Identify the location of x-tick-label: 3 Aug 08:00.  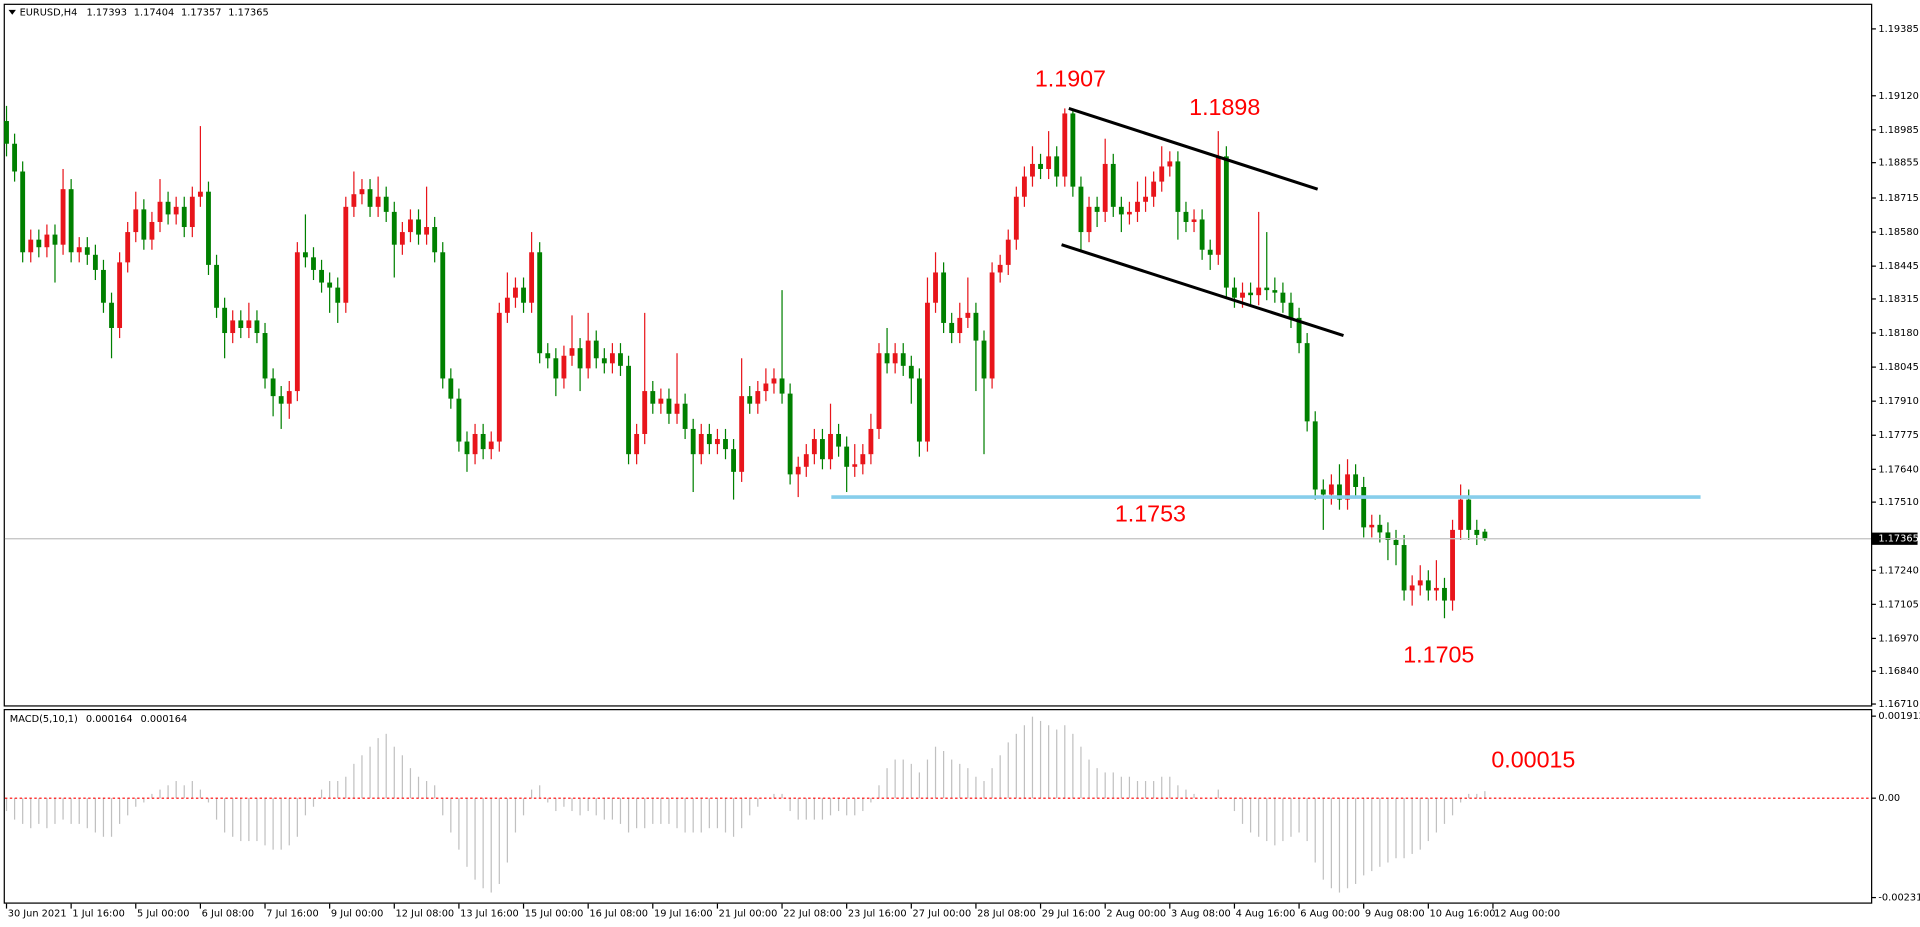
(1201, 914).